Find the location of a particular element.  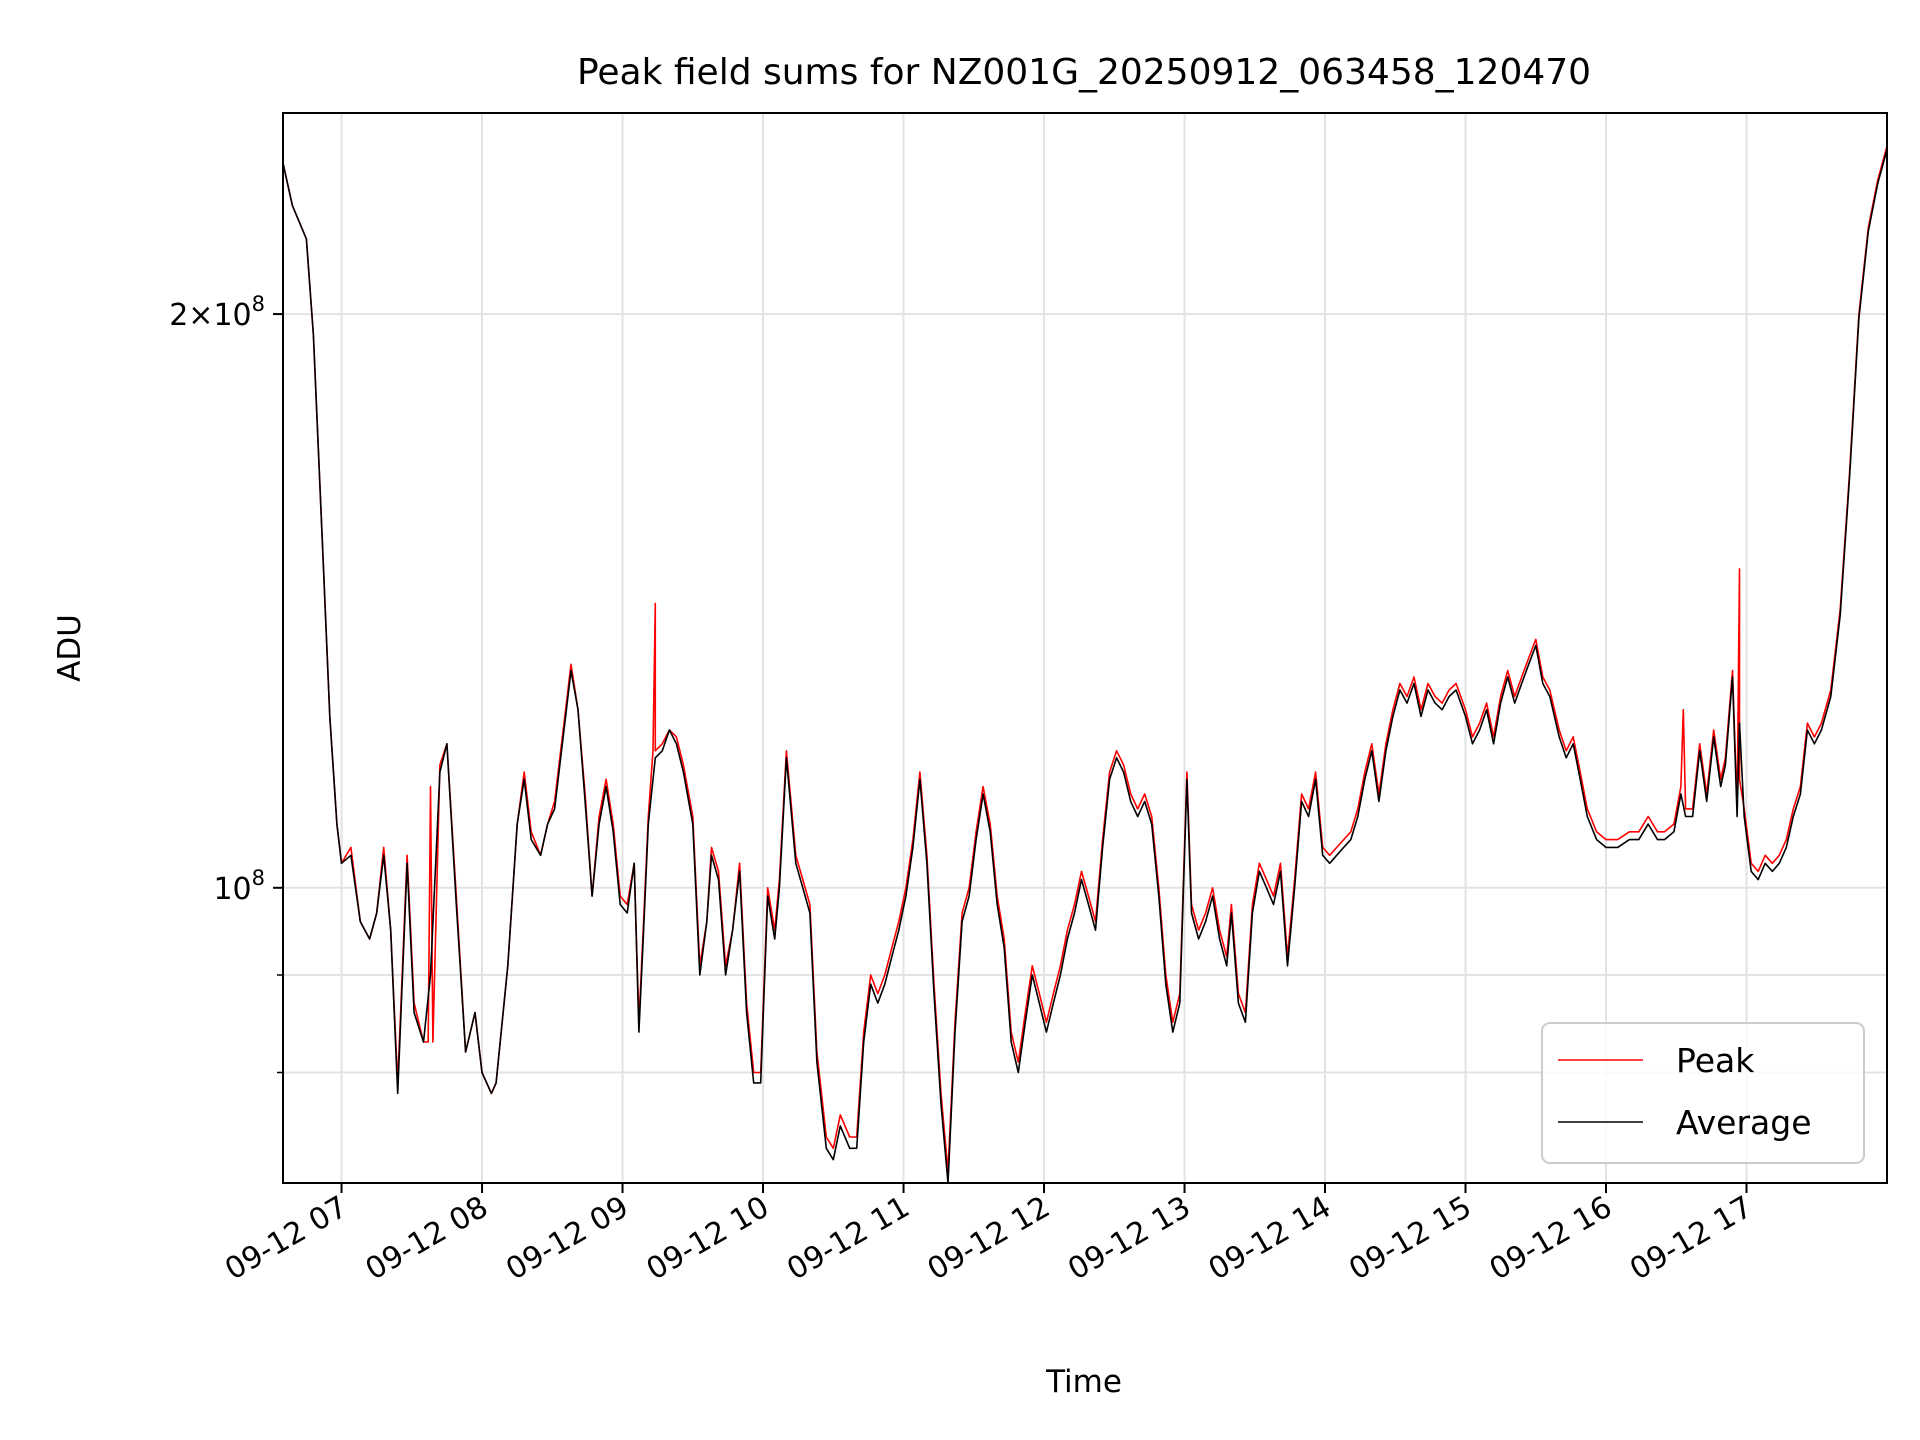

y-axis-label: ADU is located at coordinates (70, 648).